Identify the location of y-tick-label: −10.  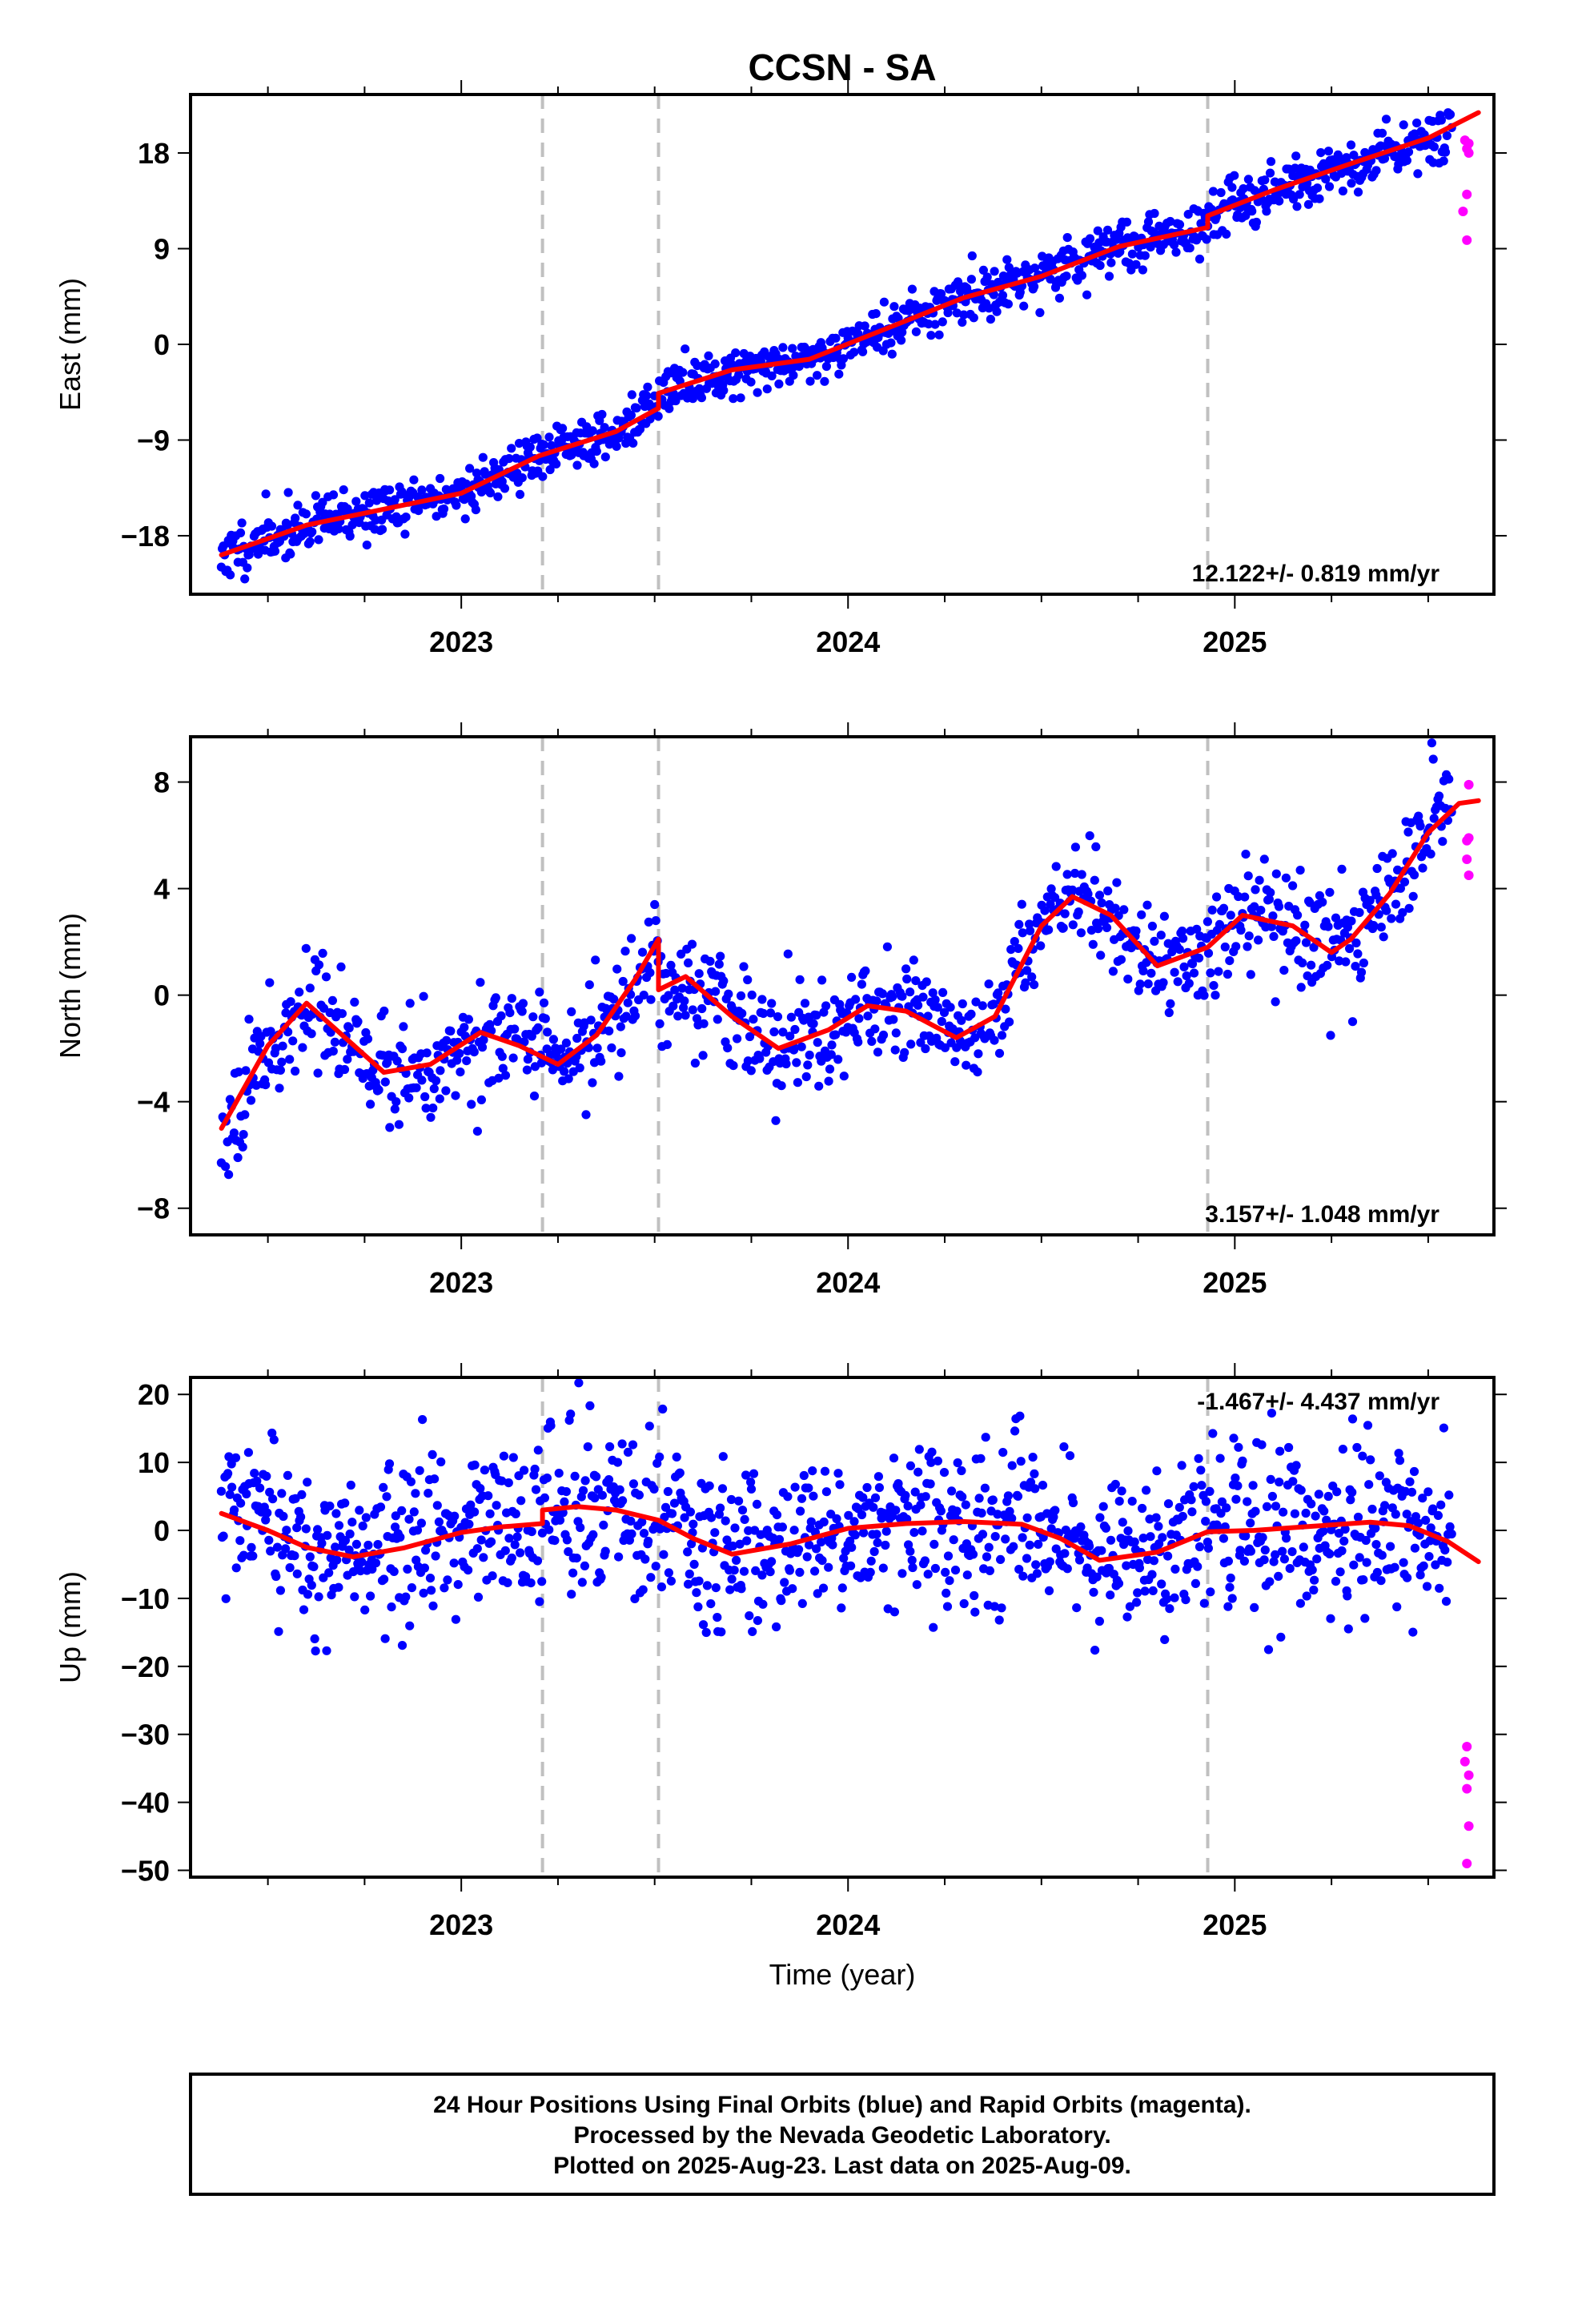
(145, 1598).